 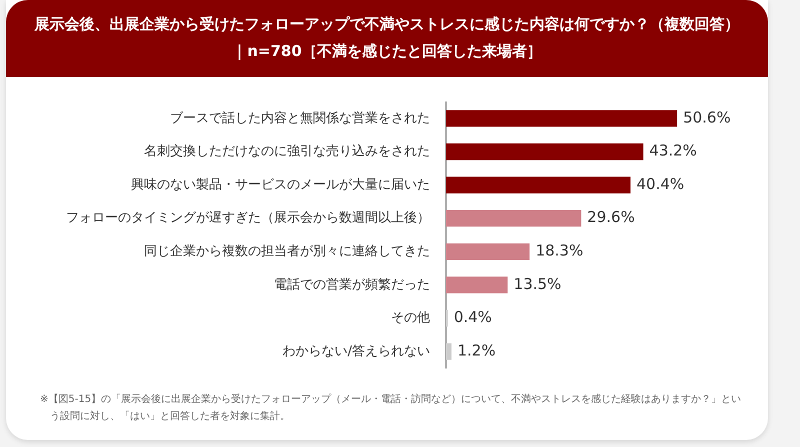 I want to click on data-label: 13.5%, so click(x=538, y=283).